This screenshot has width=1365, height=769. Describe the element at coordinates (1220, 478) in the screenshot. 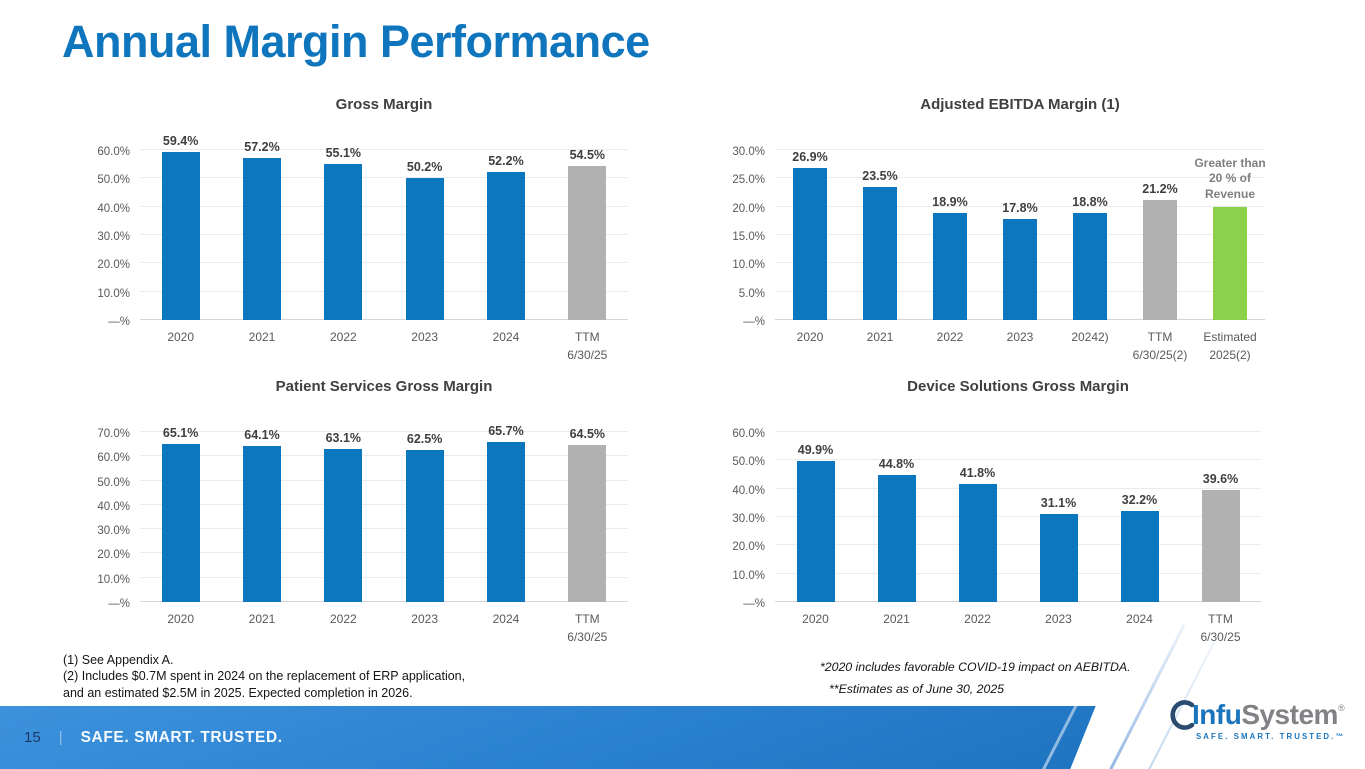

I see `data-label: 39.6%` at that location.